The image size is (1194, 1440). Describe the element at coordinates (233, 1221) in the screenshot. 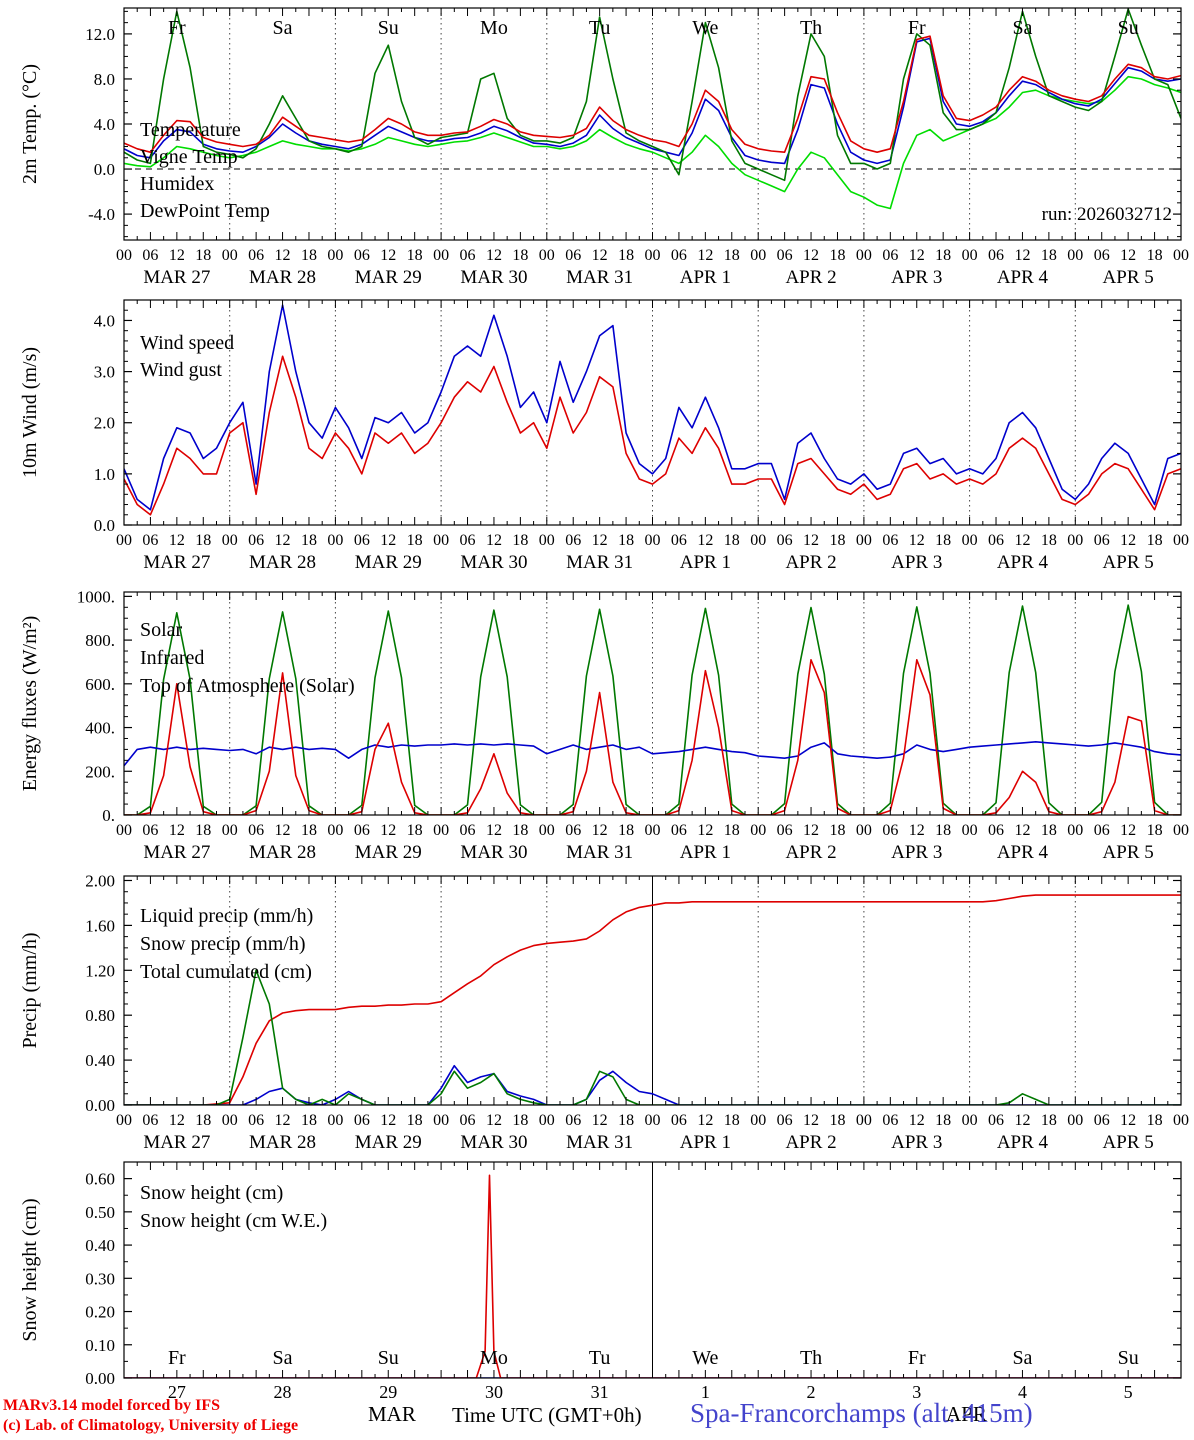

I see `legend-entry: Snow height (cm W.E.)` at that location.